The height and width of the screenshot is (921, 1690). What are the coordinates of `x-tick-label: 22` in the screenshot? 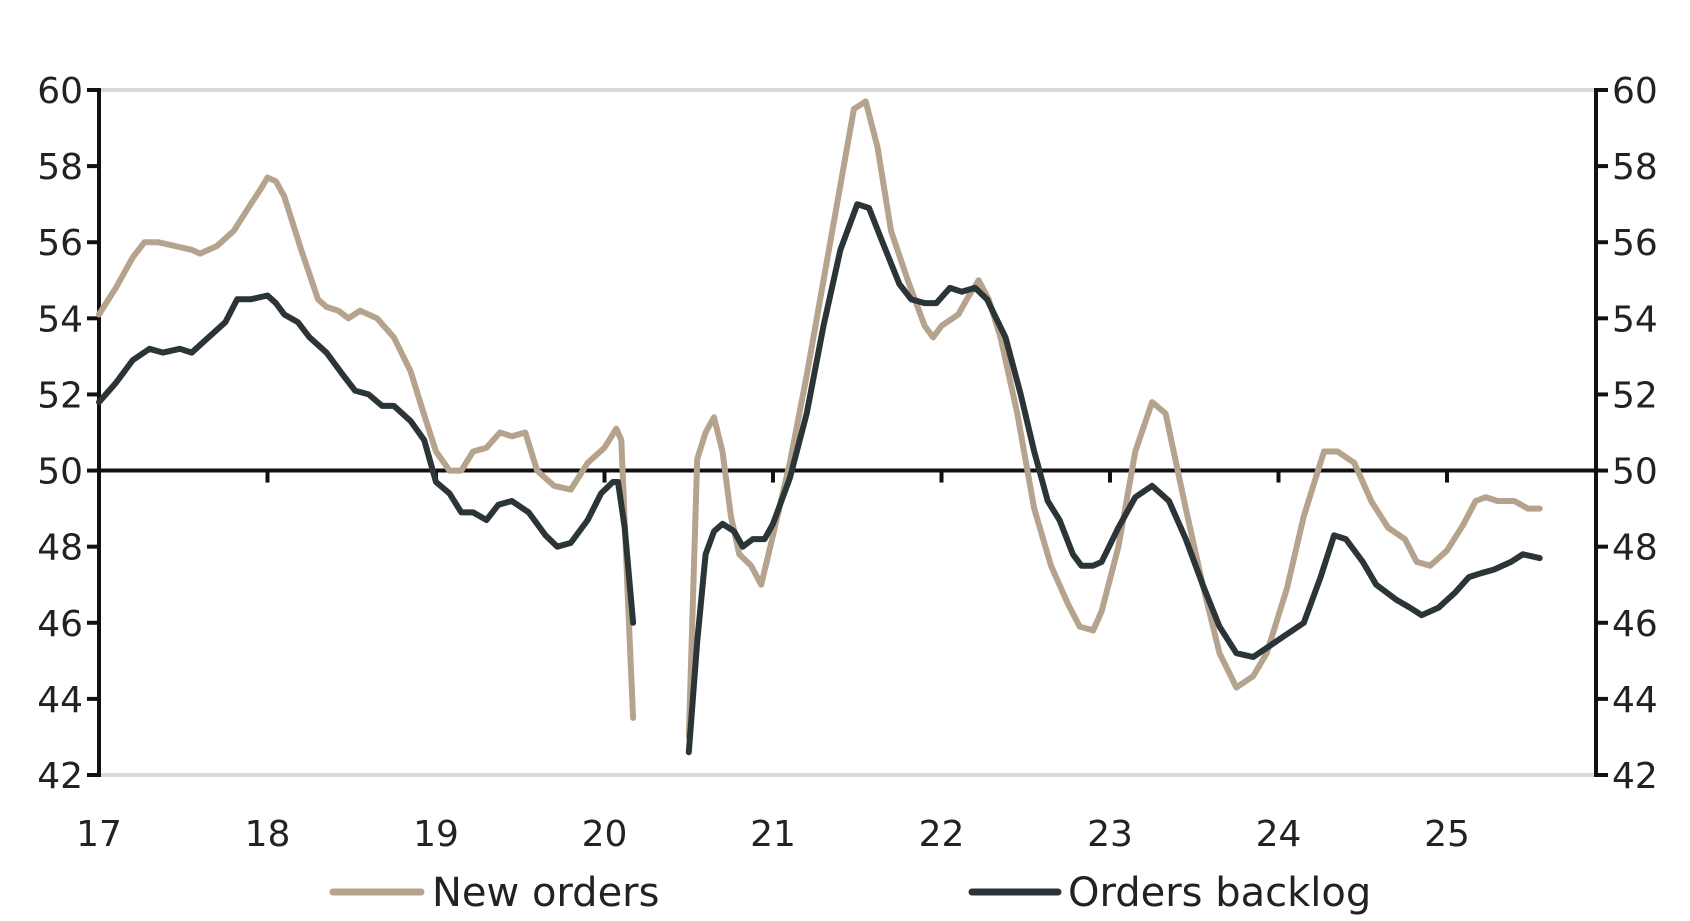 It's located at (942, 834).